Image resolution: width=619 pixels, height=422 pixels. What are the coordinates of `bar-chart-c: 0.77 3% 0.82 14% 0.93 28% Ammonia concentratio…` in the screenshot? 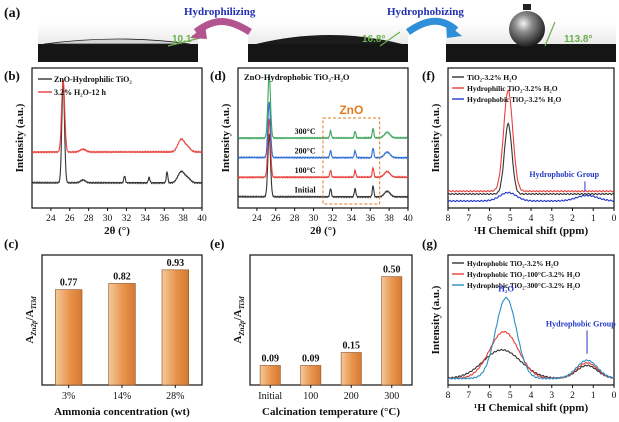 It's located at (113, 336).